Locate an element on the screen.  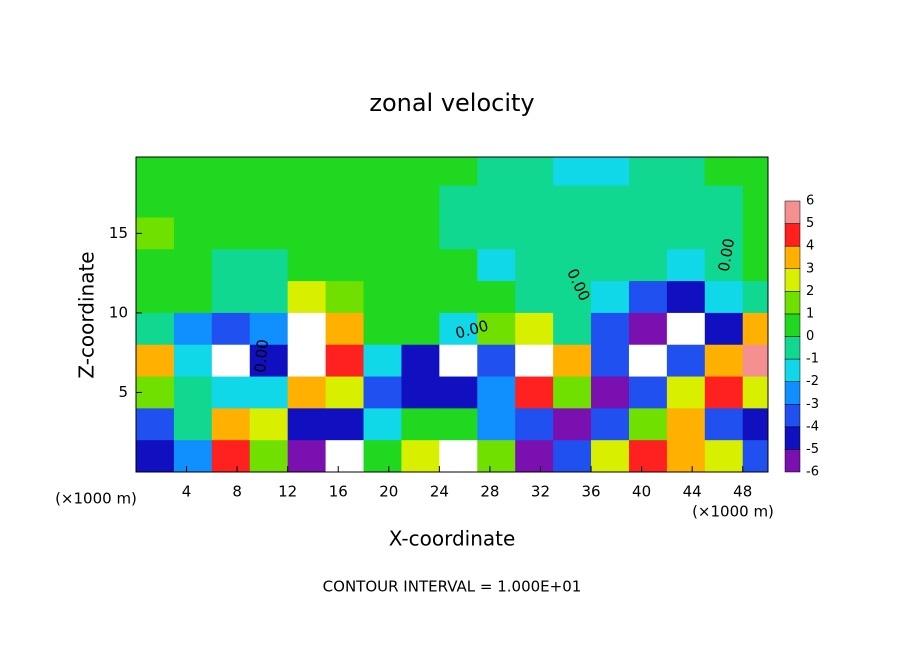
colorbar-label: -6 is located at coordinates (812, 472).